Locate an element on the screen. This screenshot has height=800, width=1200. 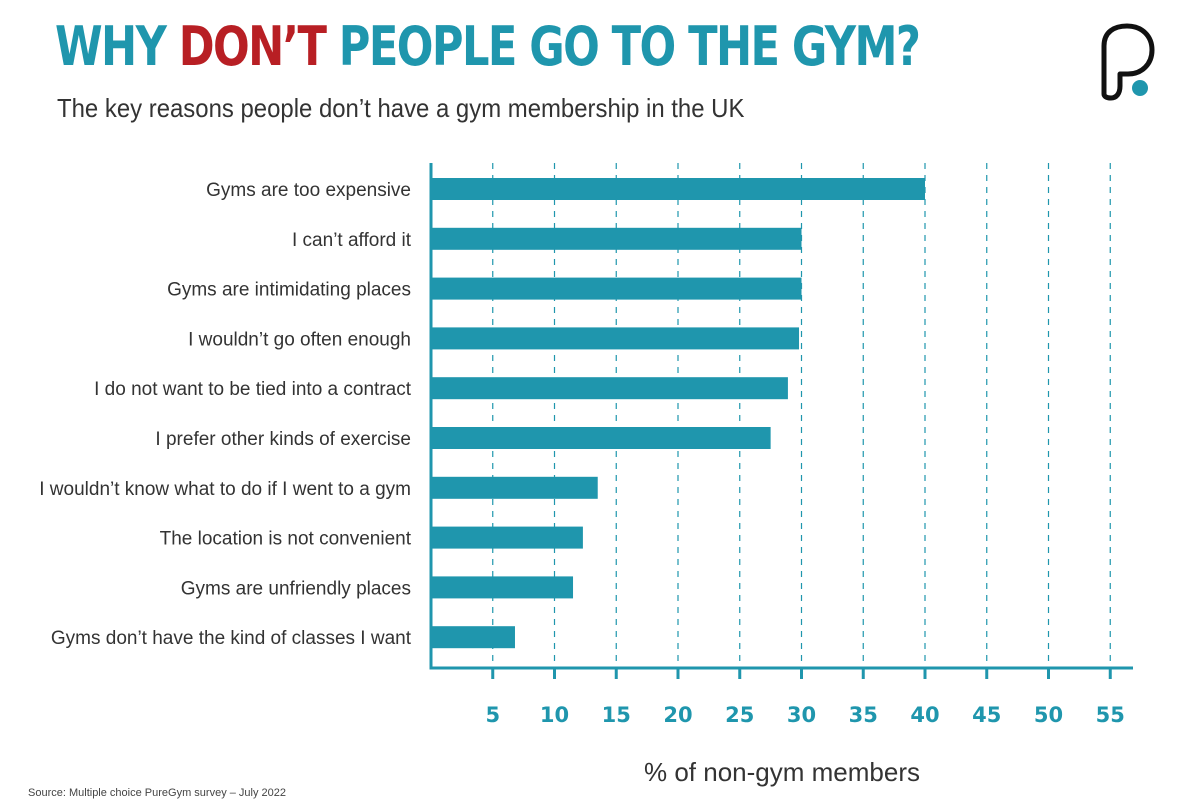
x-tick-label: 20 is located at coordinates (677, 715).